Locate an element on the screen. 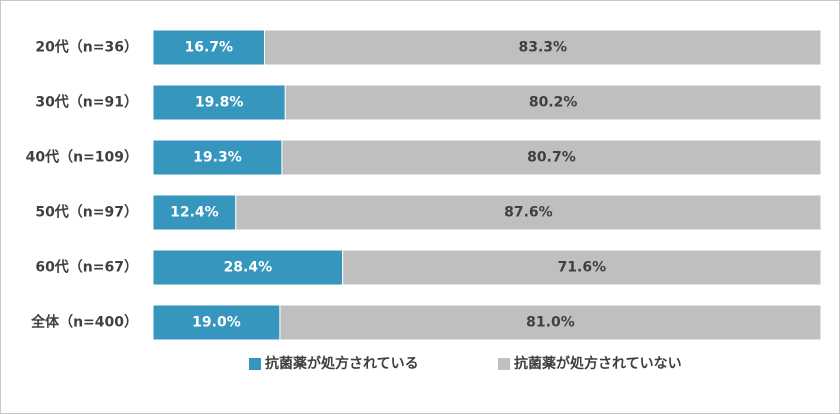  legend-swatch-not-prescribed is located at coordinates (504, 364).